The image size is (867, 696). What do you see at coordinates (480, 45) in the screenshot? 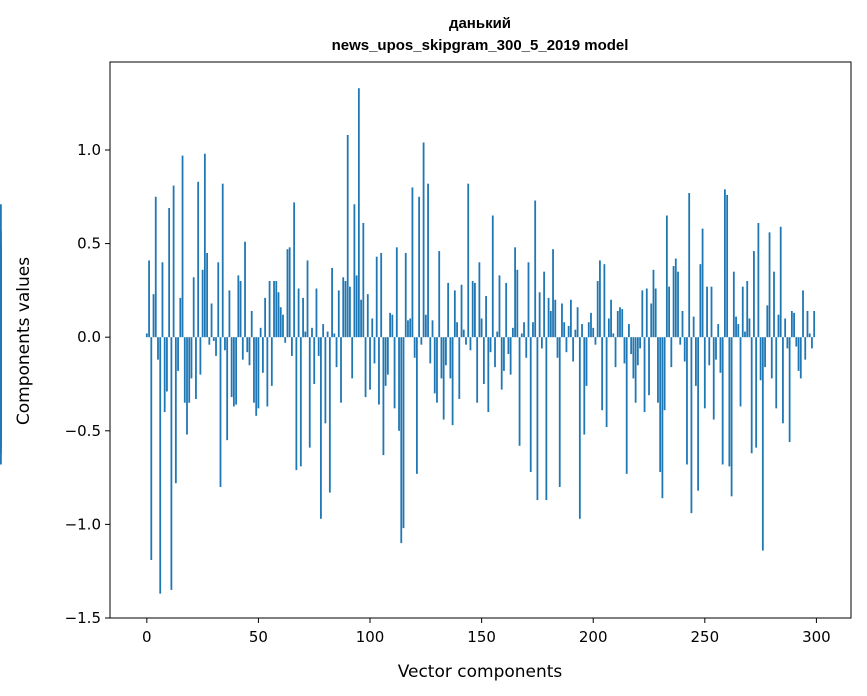
I see `chart-title-line-2: news_upos_skipgram_300_5_2019 model` at bounding box center [480, 45].